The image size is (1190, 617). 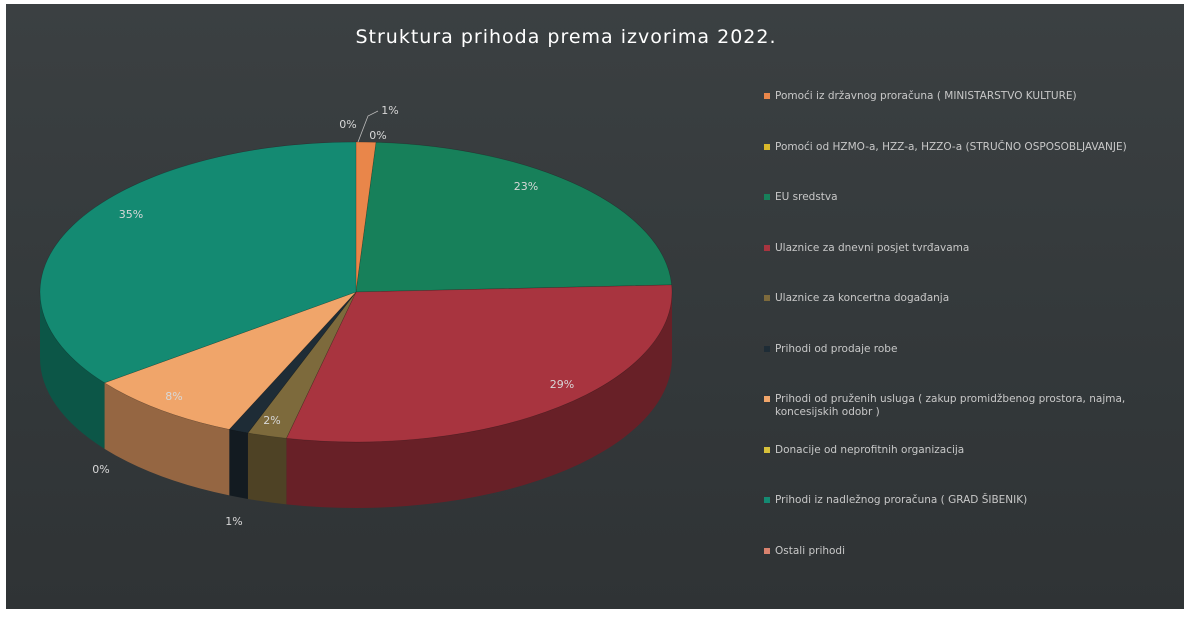 I want to click on legend-item: Ostali prihodi, so click(x=969, y=570).